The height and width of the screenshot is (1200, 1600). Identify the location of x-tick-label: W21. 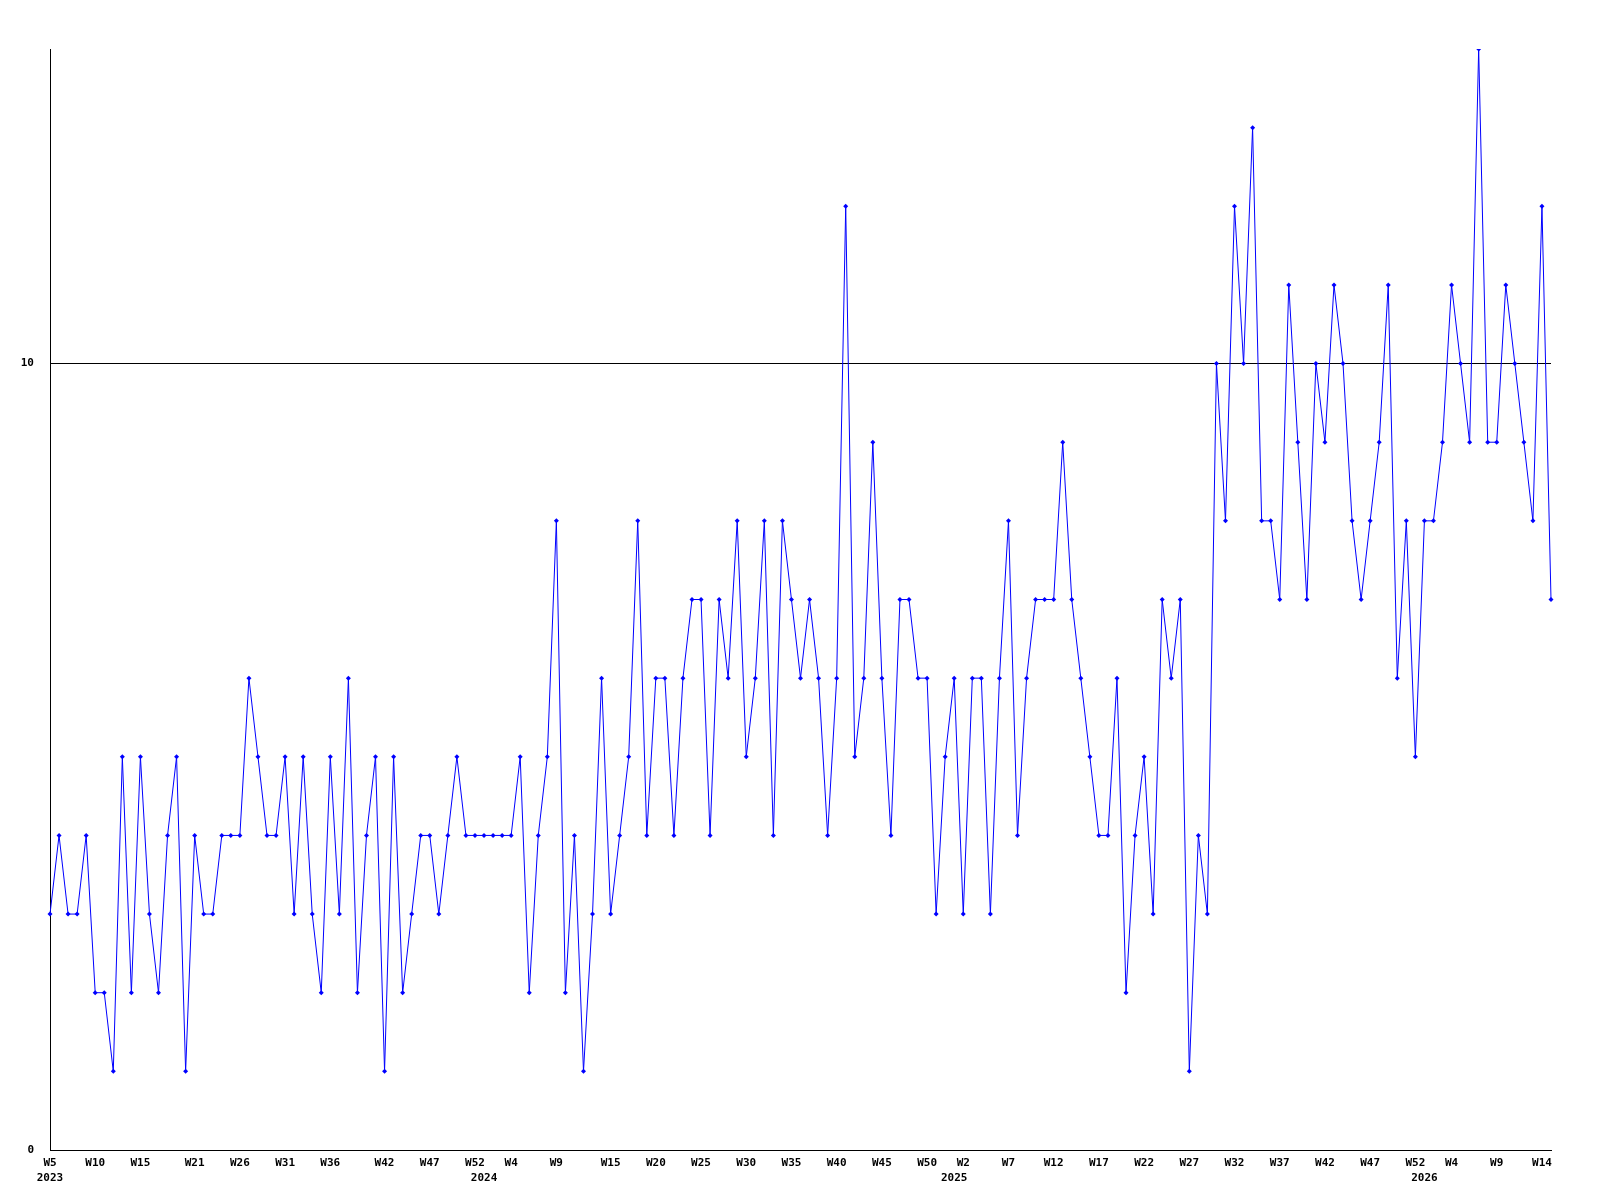
(194, 1162).